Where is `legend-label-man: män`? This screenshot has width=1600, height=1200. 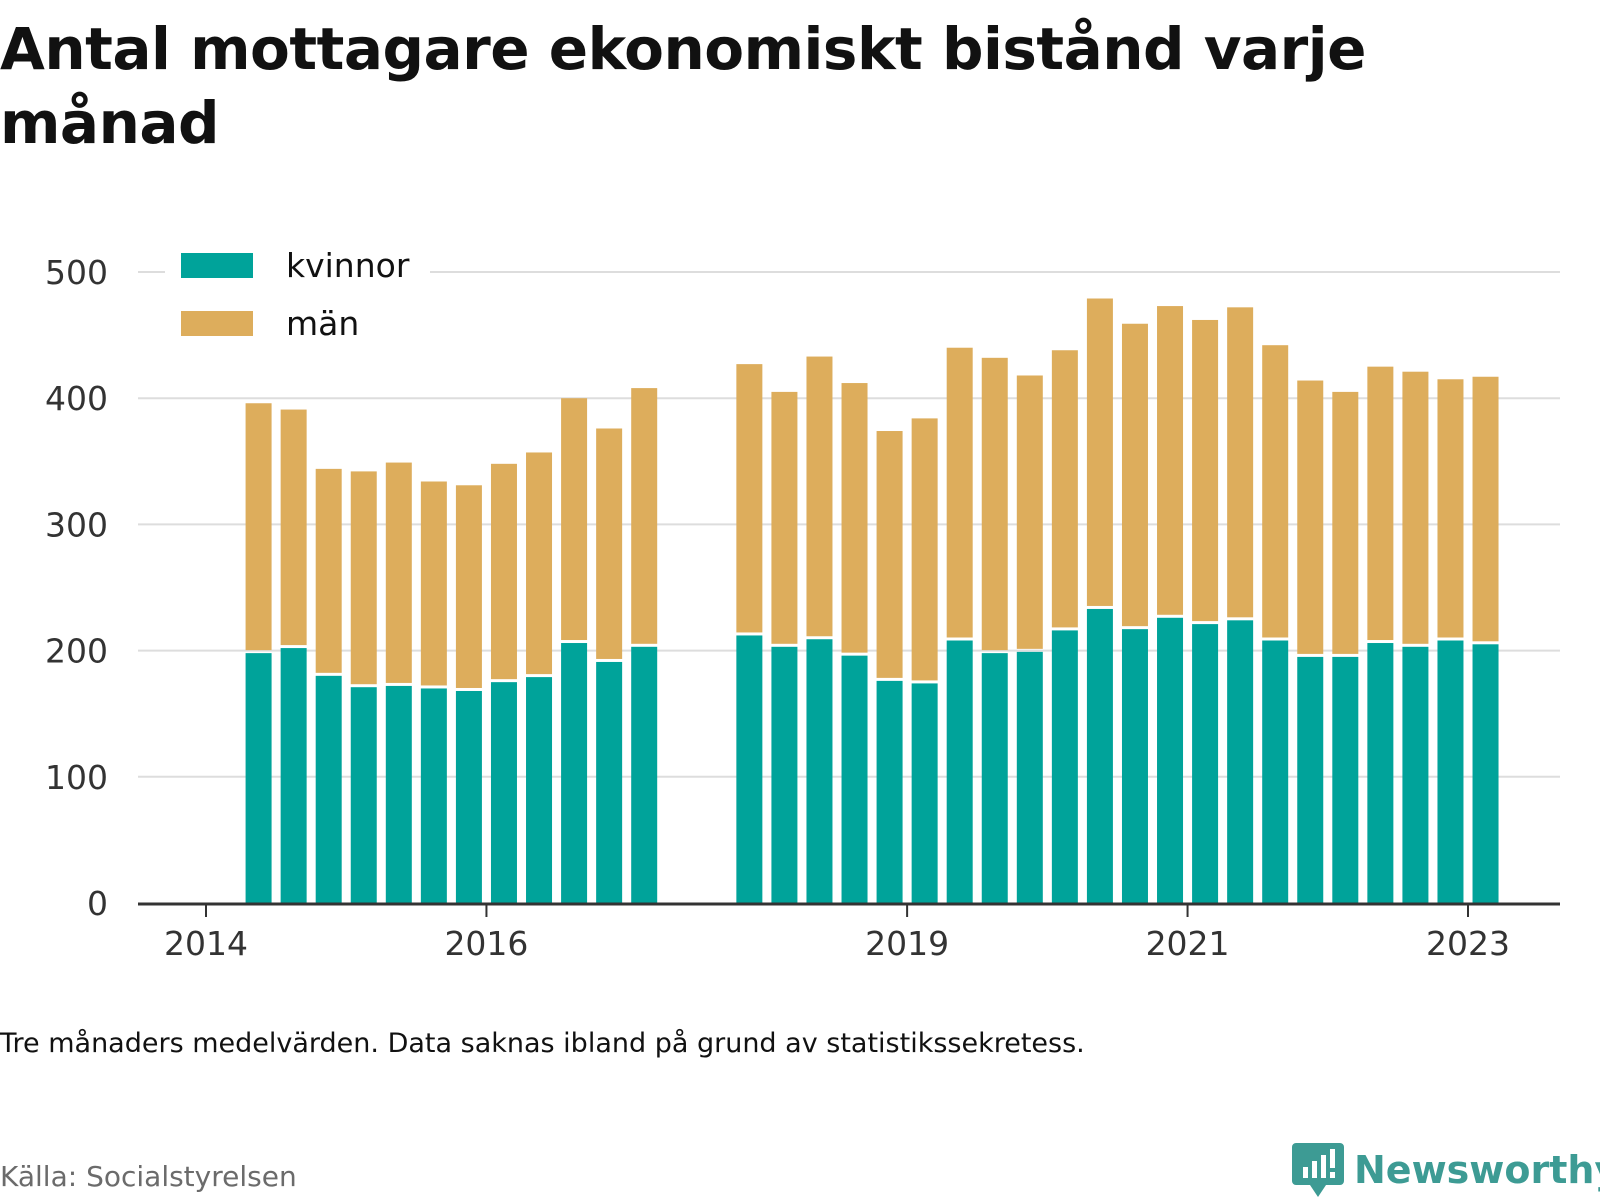
legend-label-man: män is located at coordinates (322, 323).